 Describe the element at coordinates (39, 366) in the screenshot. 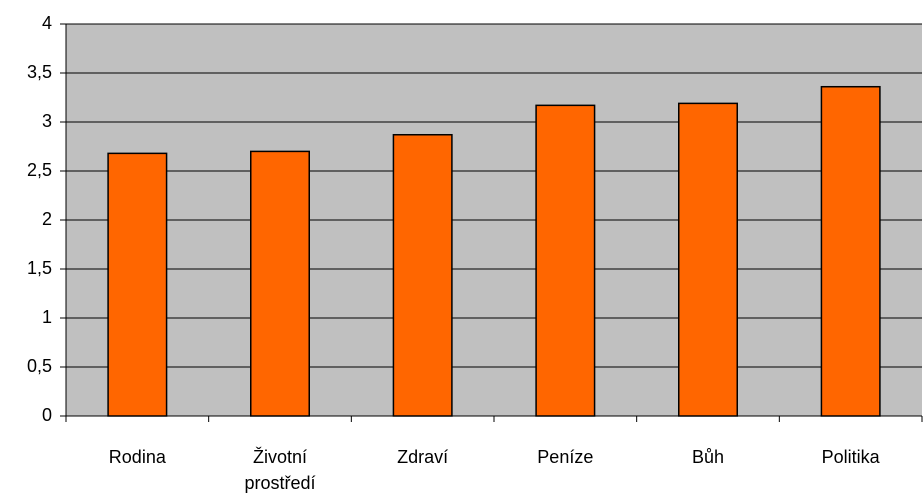

I see `y-tick-label: 0,5` at that location.